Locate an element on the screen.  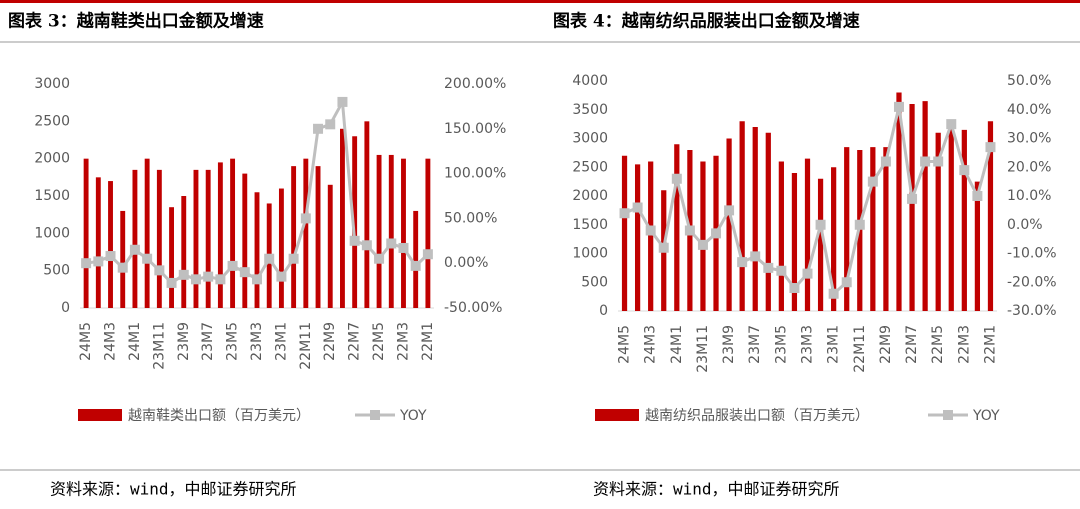
y-tick-label: 1000 is located at coordinates (52, 233).